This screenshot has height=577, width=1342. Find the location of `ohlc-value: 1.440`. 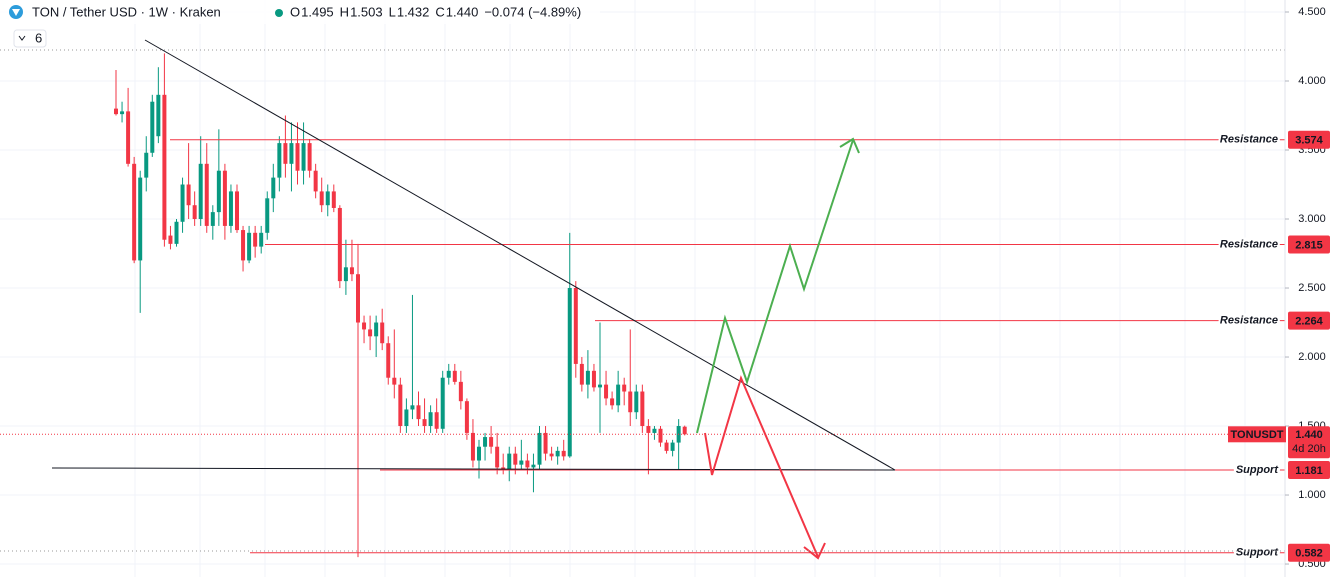

ohlc-value: 1.440 is located at coordinates (462, 11).